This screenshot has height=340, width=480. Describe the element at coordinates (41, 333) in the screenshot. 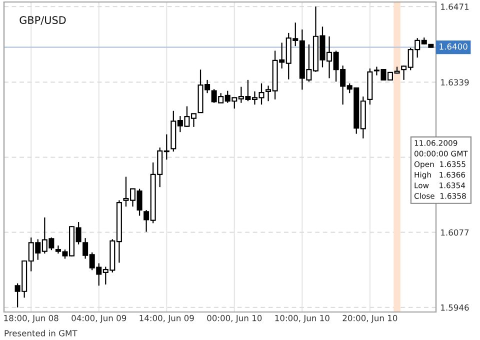

I see `text: Presented in GMT` at that location.